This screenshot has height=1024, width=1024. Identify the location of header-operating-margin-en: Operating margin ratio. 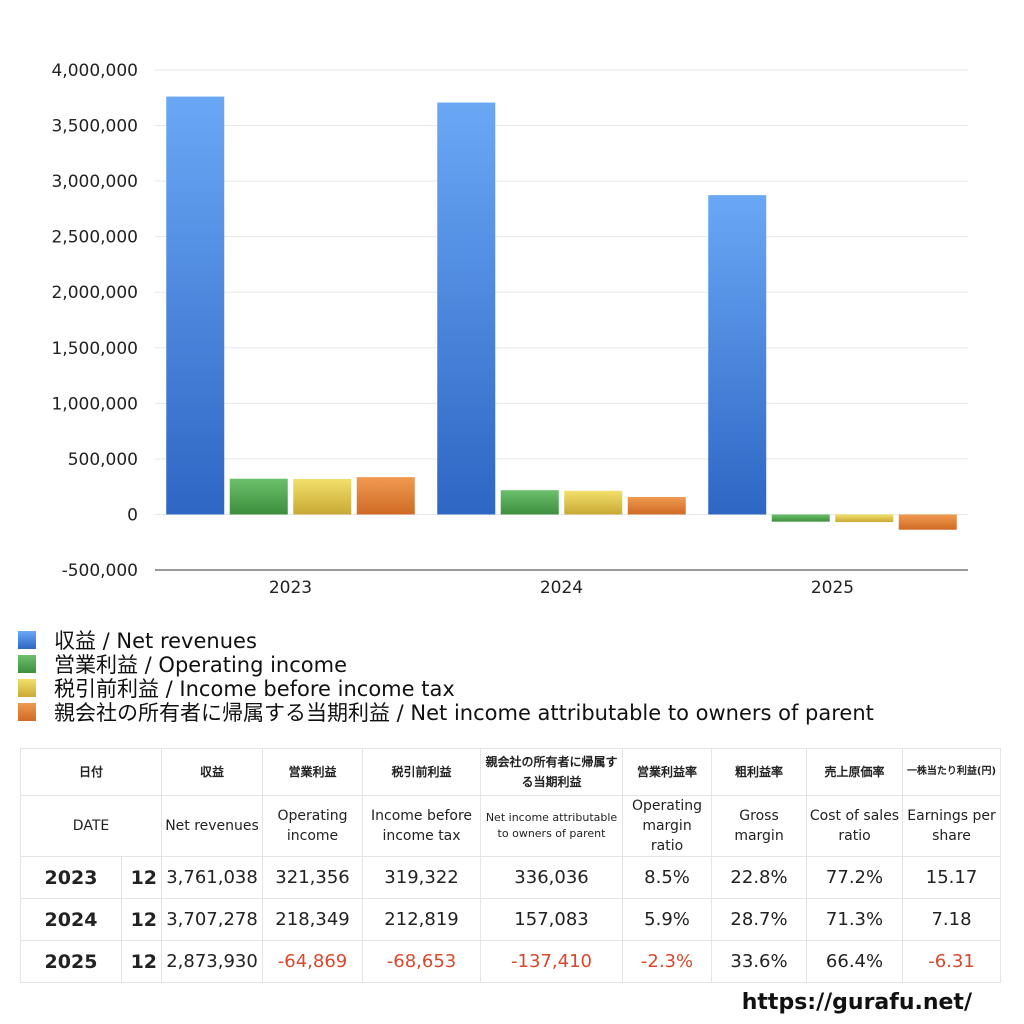
(667, 826).